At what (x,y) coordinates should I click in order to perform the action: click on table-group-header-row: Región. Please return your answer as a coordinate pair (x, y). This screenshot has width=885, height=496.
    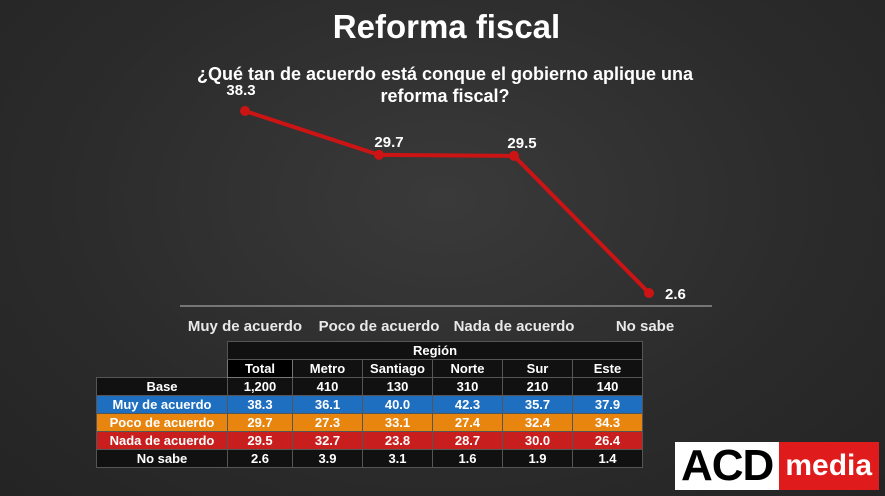
    Looking at the image, I should click on (370, 350).